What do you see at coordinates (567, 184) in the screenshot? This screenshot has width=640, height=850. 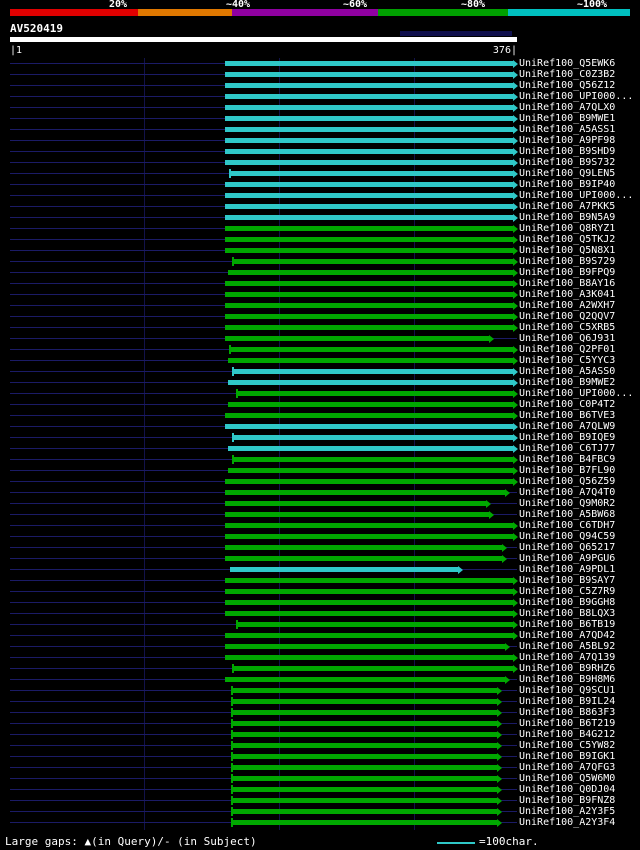 I see `alignment-label: UniRef100_B9IP40` at bounding box center [567, 184].